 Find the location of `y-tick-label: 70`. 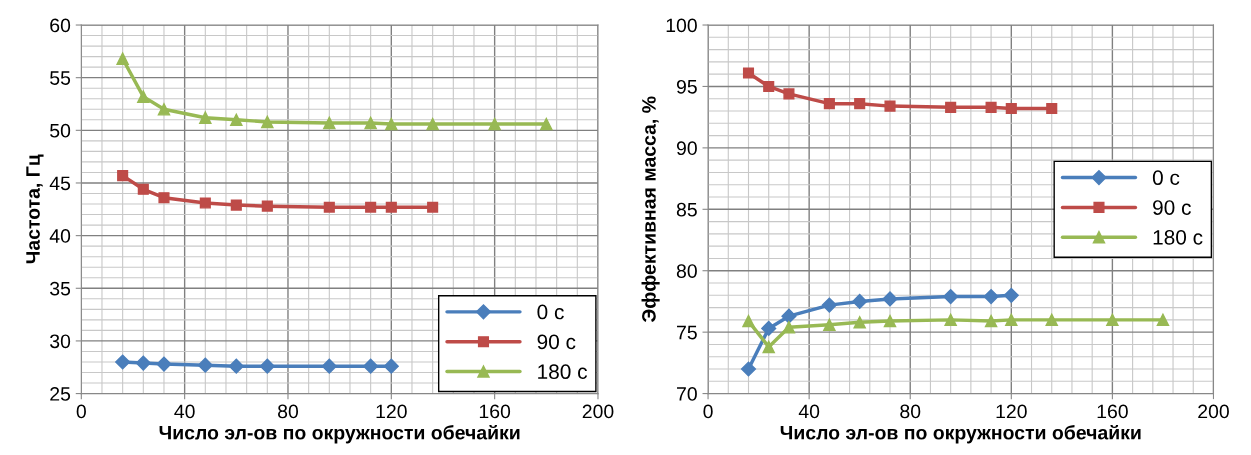

y-tick-label: 70 is located at coordinates (687, 394).